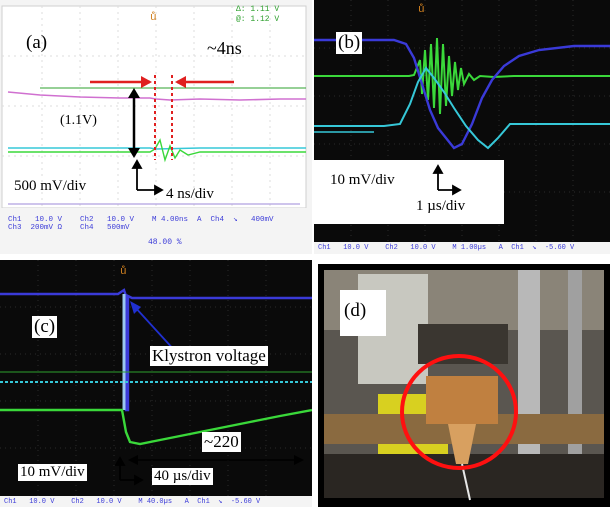 The height and width of the screenshot is (507, 610). I want to click on trace-green-pulse, so click(157, 150).